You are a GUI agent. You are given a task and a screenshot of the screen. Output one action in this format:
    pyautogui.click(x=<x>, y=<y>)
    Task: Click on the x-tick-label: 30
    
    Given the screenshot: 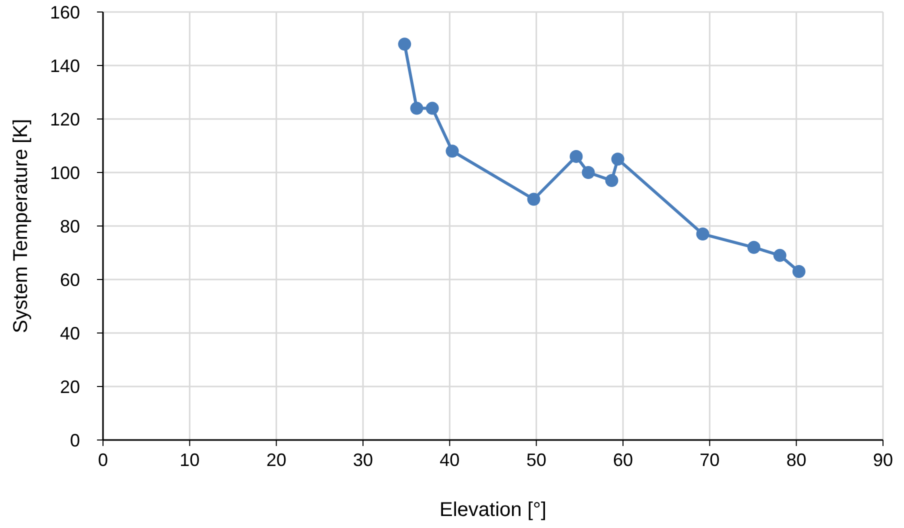 What is the action you would take?
    pyautogui.click(x=363, y=460)
    